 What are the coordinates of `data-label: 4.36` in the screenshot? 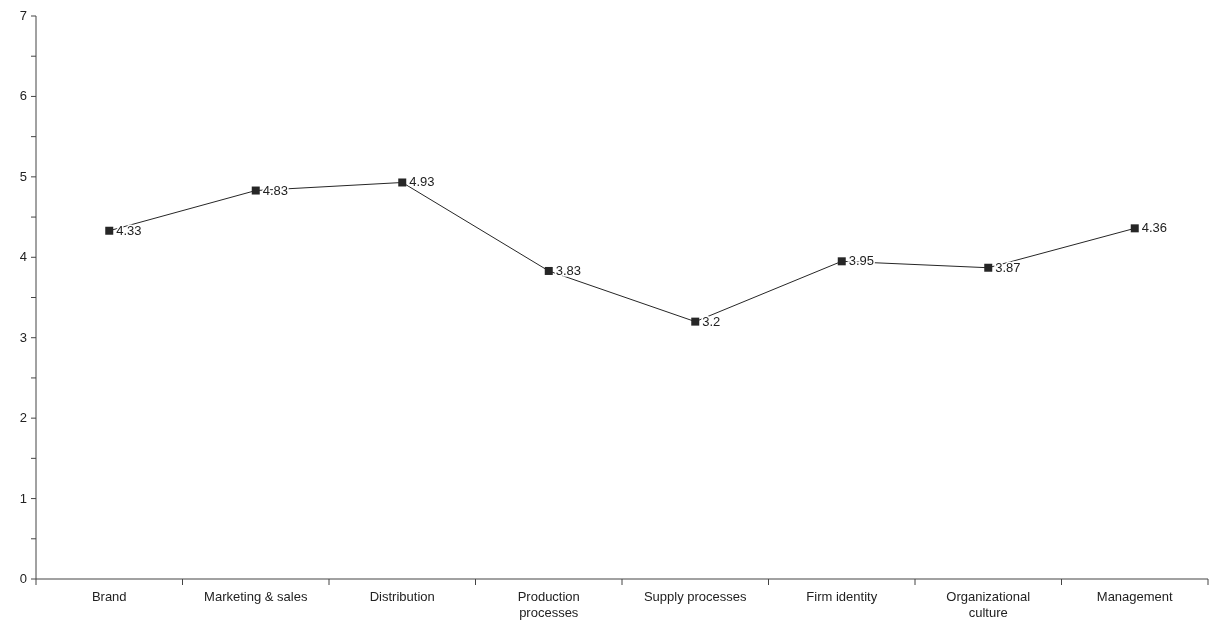 It's located at (1154, 228).